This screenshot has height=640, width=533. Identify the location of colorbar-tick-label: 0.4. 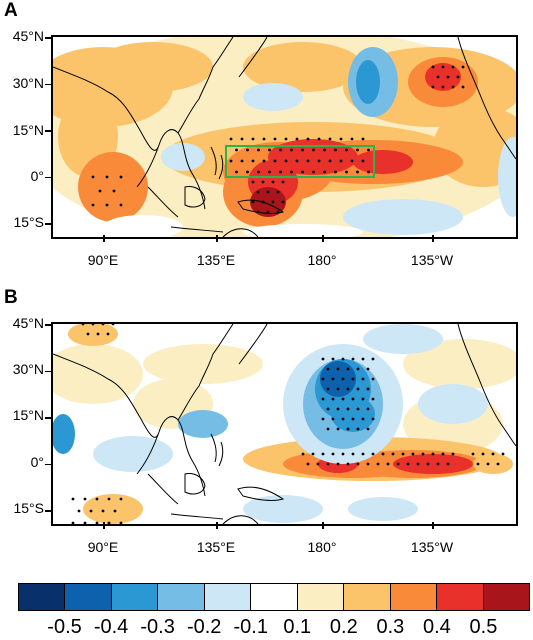
(437, 627).